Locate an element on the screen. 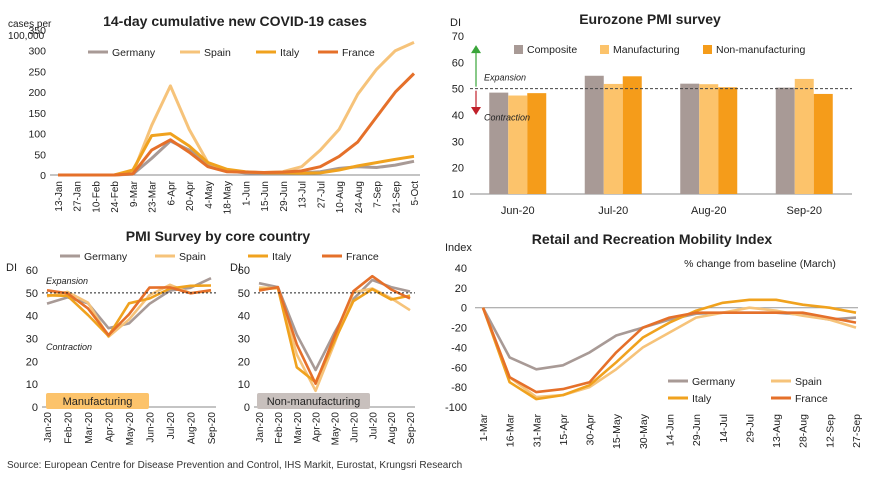 Image resolution: width=870 pixels, height=478 pixels. mobility-title: Retail and Recreation Mobility Index is located at coordinates (652, 239).